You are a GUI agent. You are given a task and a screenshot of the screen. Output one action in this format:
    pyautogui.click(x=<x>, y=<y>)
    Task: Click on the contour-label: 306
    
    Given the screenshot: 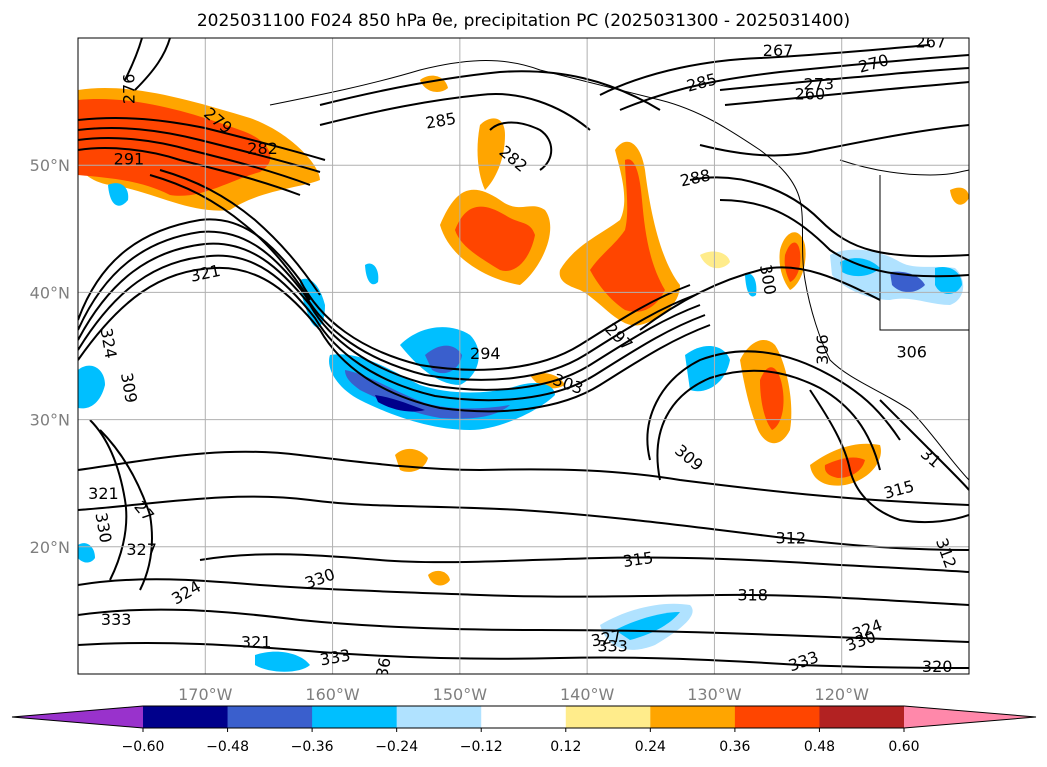 What is the action you would take?
    pyautogui.click(x=822, y=349)
    